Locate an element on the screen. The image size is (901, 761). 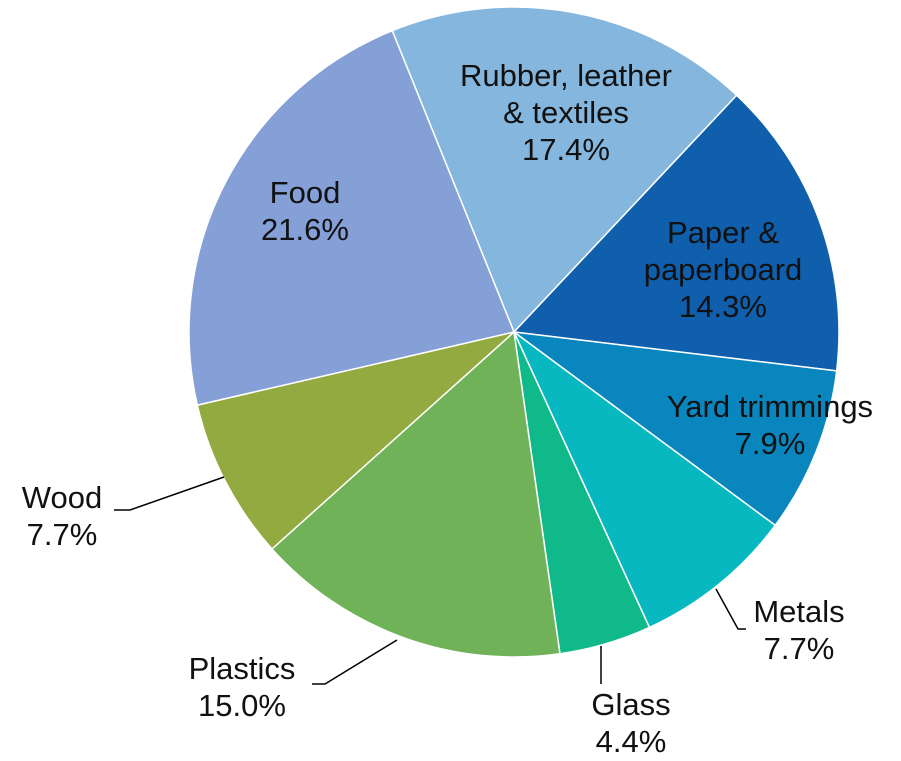
slice-name-paper: Paper & is located at coordinates (723, 232).